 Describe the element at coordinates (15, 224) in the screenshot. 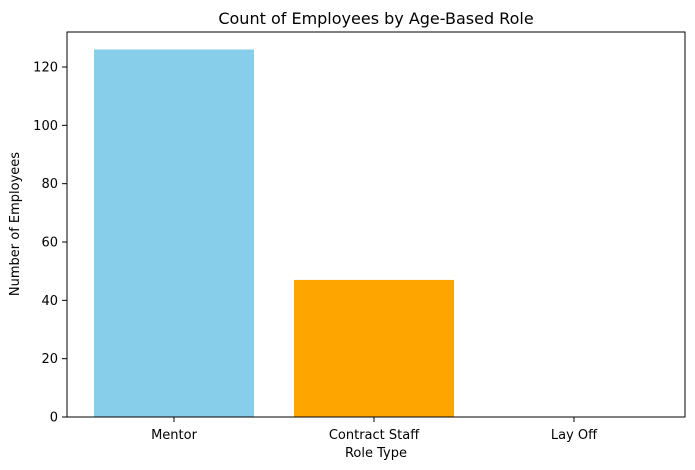

I see `y-axis-label: Number of Employees` at that location.